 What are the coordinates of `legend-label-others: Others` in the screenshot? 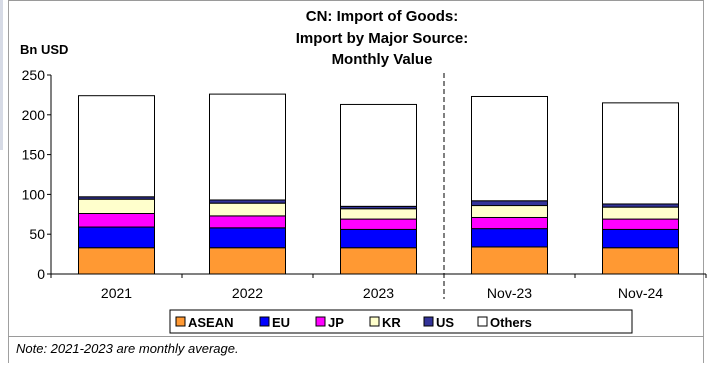 It's located at (511, 322).